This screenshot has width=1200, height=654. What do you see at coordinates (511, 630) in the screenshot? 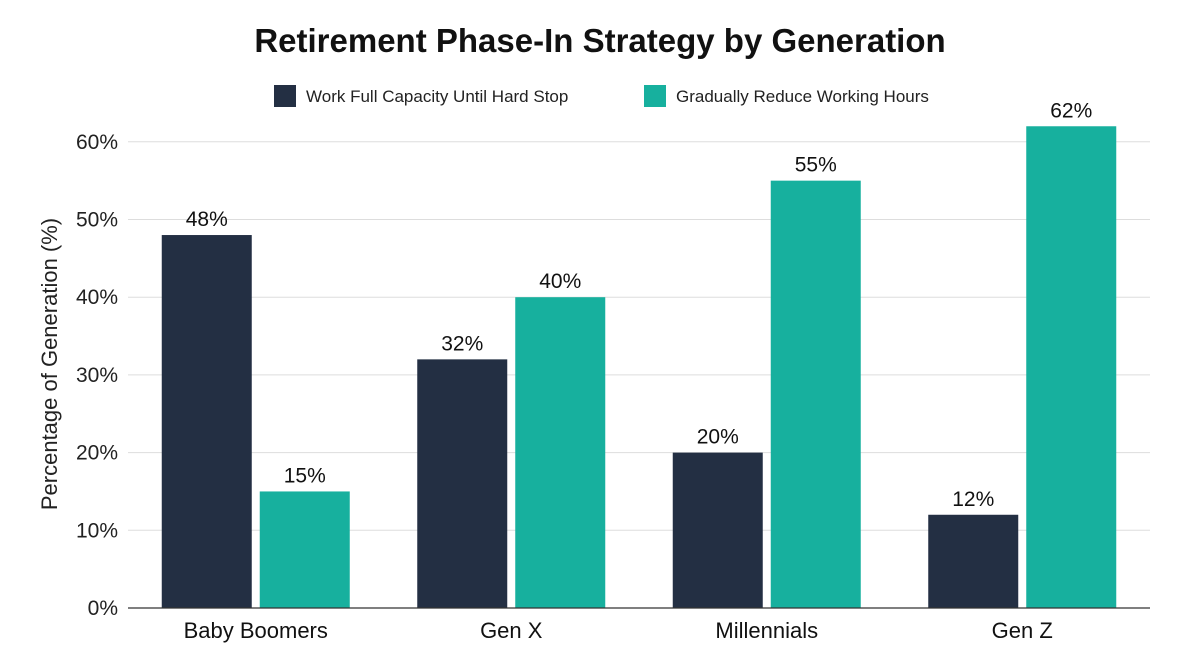
I see `x-tick-label: Gen X` at bounding box center [511, 630].